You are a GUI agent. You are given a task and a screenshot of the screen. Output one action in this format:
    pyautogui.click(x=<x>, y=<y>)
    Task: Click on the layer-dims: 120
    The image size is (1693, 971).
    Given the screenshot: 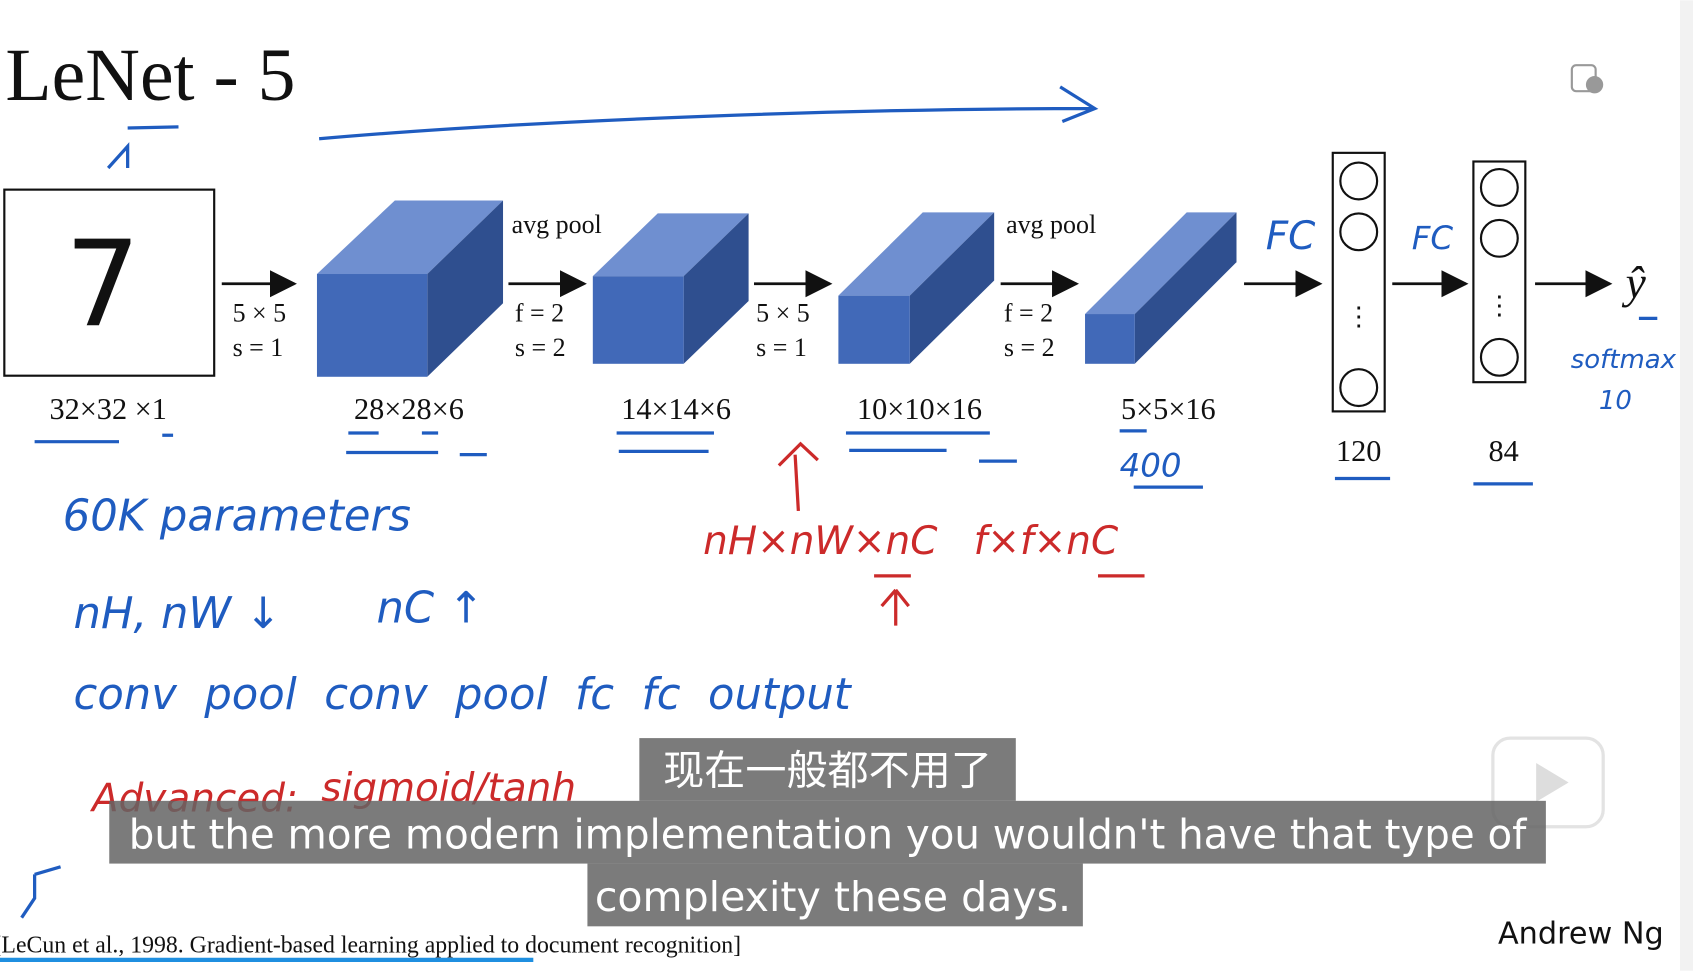 What is the action you would take?
    pyautogui.click(x=1358, y=451)
    